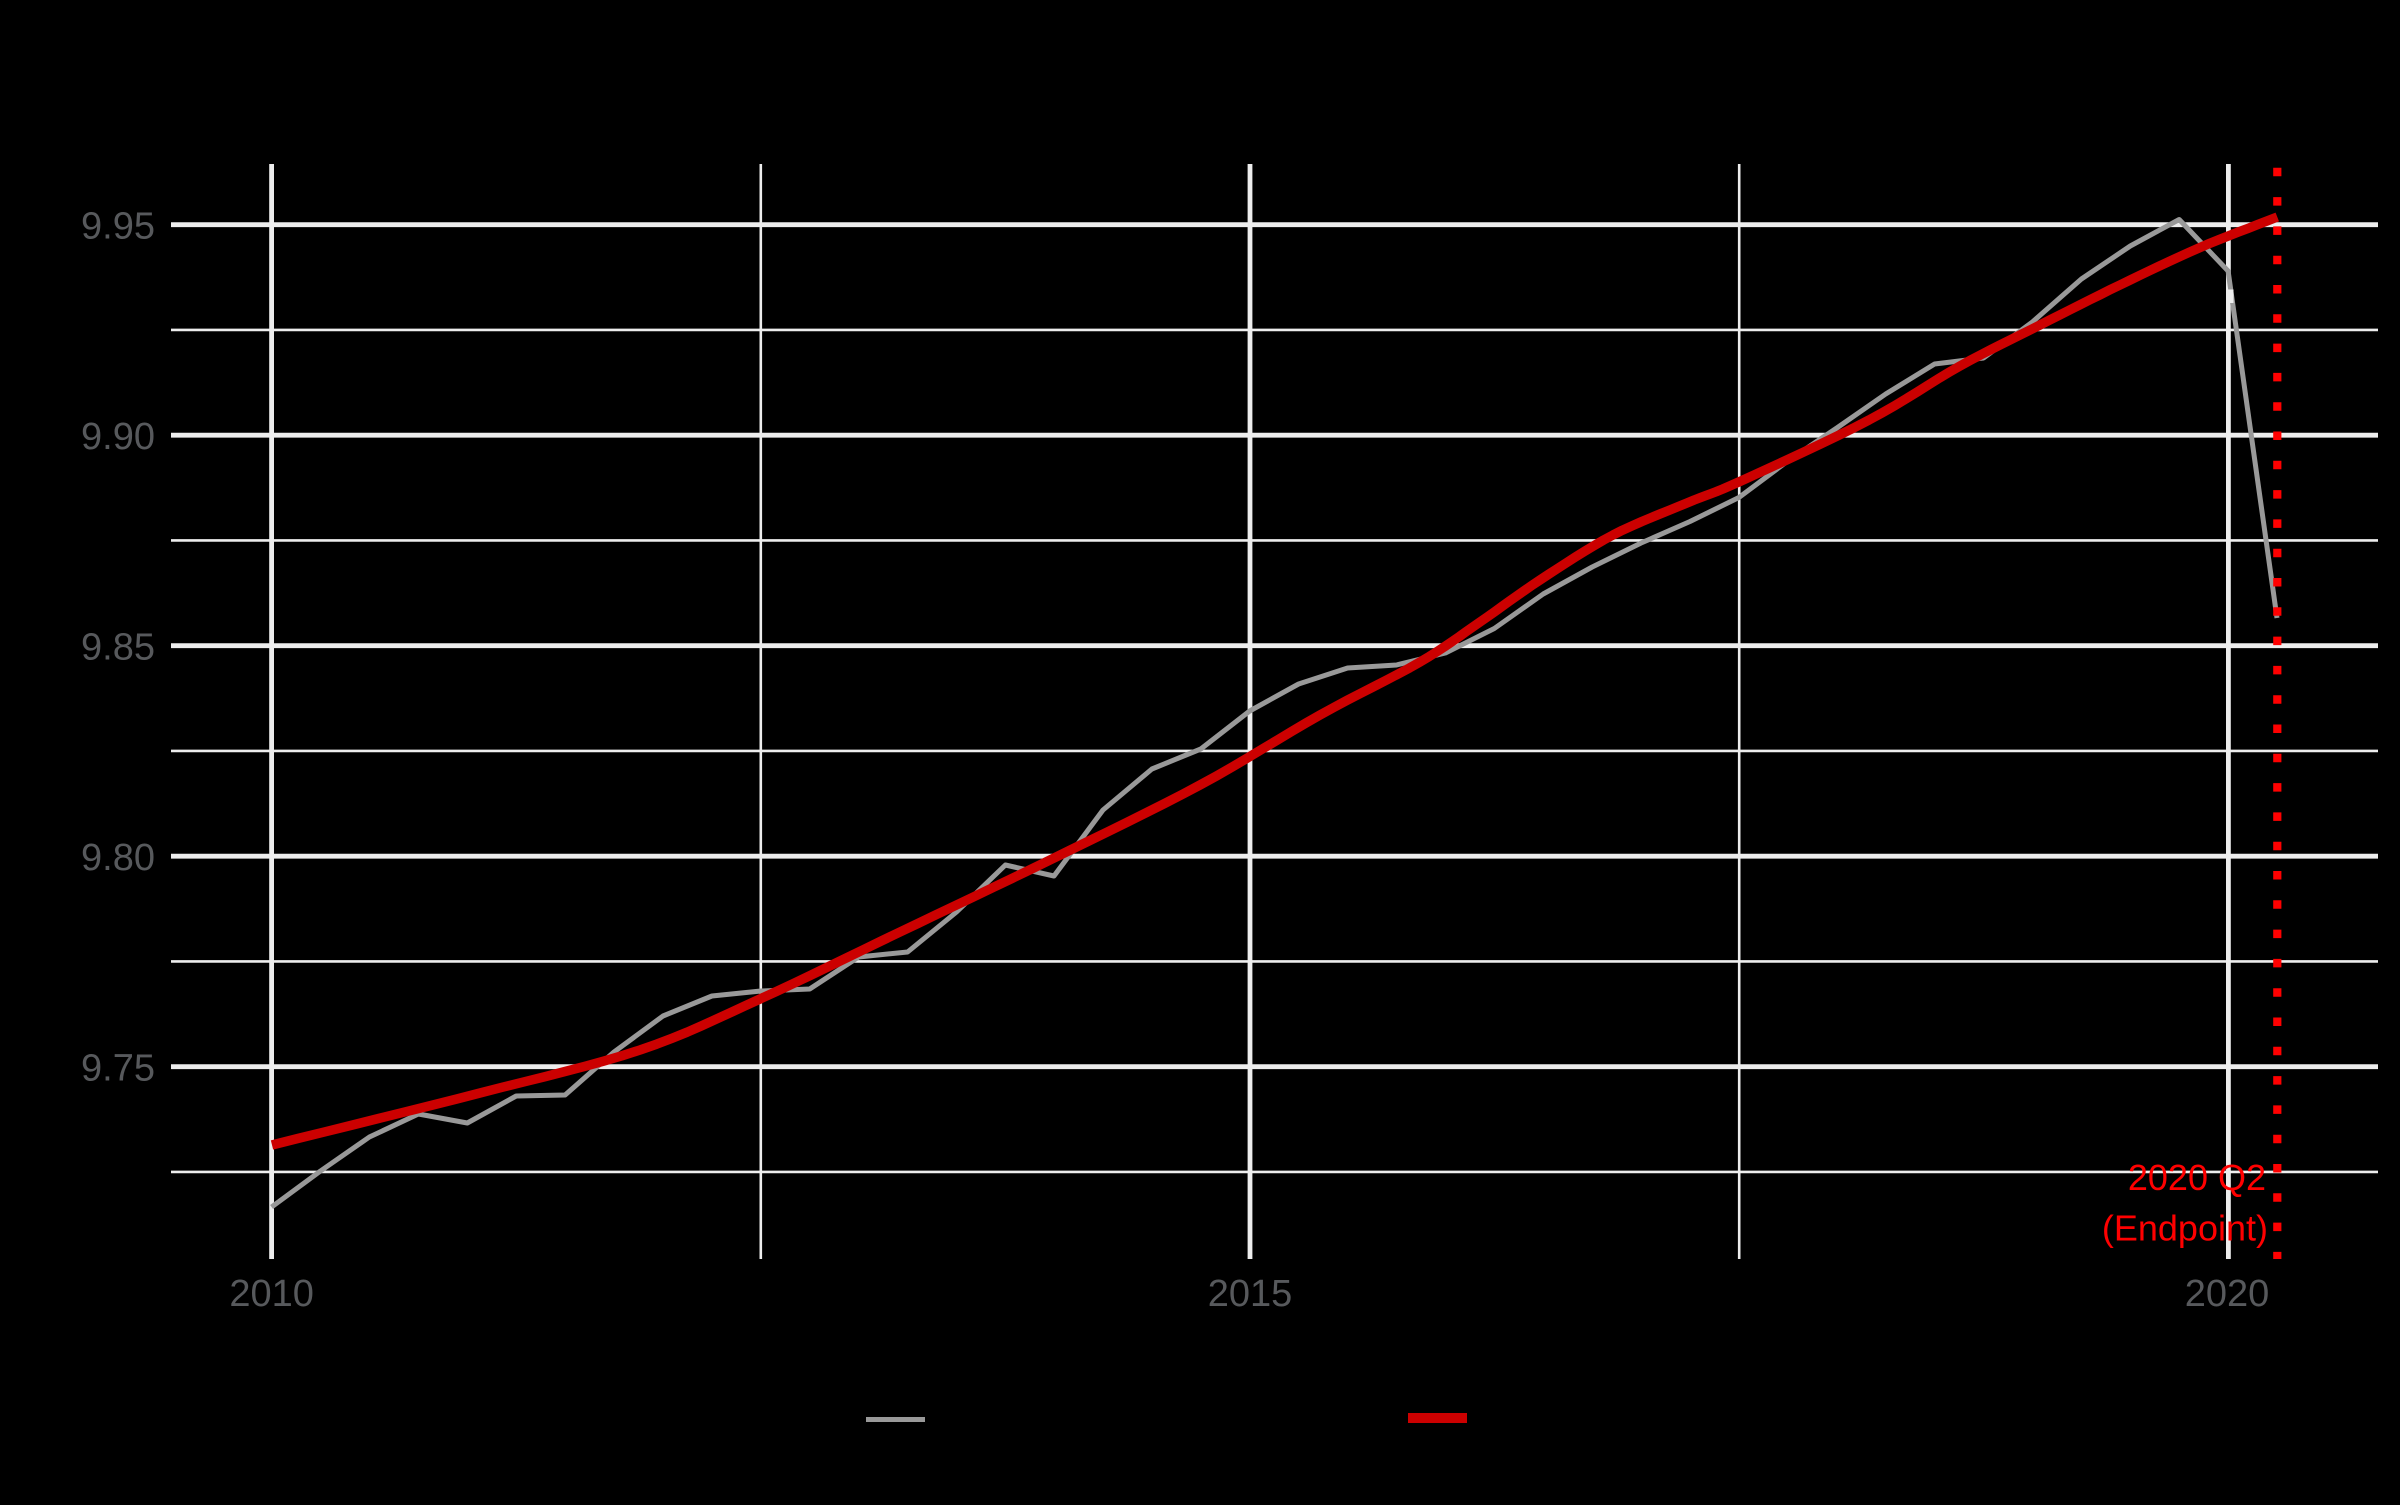 The image size is (2400, 1505). Describe the element at coordinates (118, 647) in the screenshot. I see `svg-text: 9.85` at that location.